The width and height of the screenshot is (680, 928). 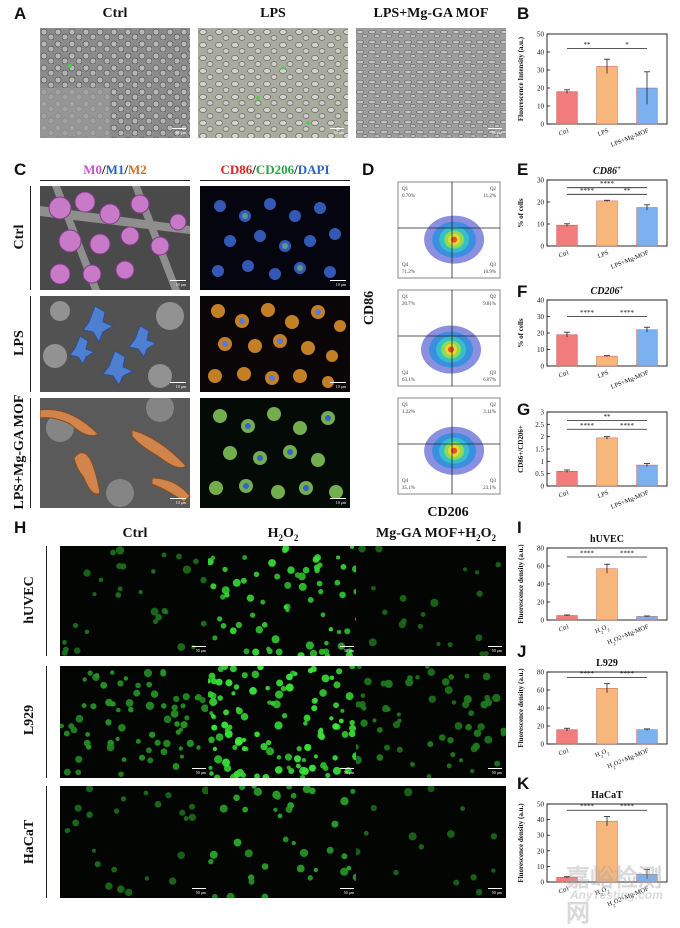 What do you see at coordinates (408, 488) in the screenshot?
I see `flow-3-v4: 35.1%` at bounding box center [408, 488].